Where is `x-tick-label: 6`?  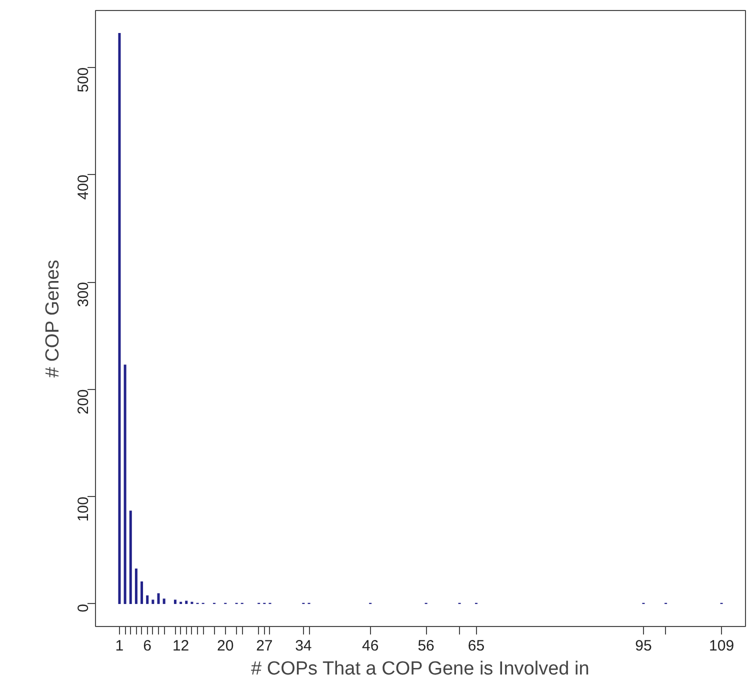
x-tick-label: 6 is located at coordinates (147, 646).